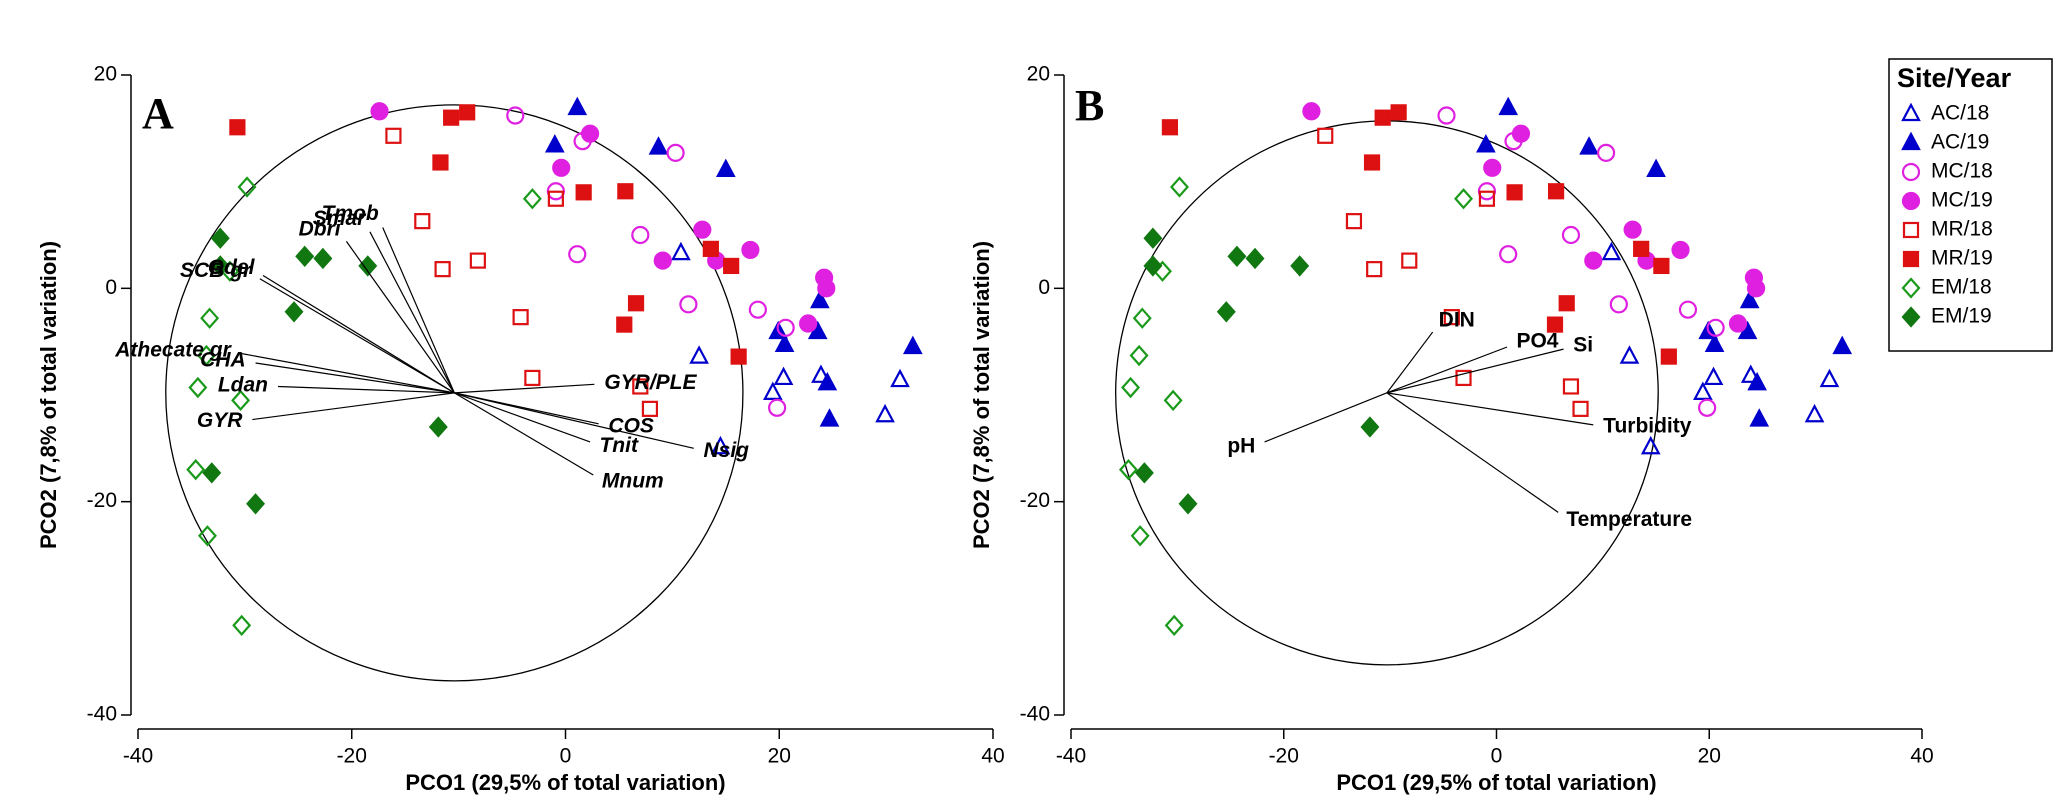 This screenshot has width=2056, height=808. Describe the element at coordinates (1537, 341) in the screenshot. I see `vector-label: PO4` at that location.